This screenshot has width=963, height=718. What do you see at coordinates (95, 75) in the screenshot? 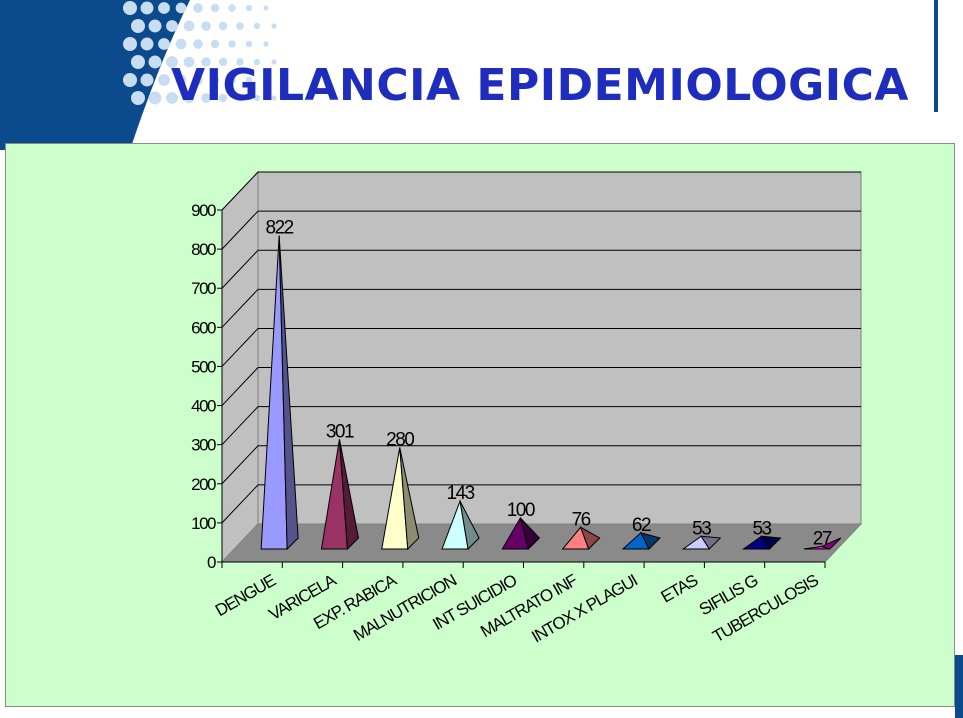
I see `blue-corner-band` at bounding box center [95, 75].